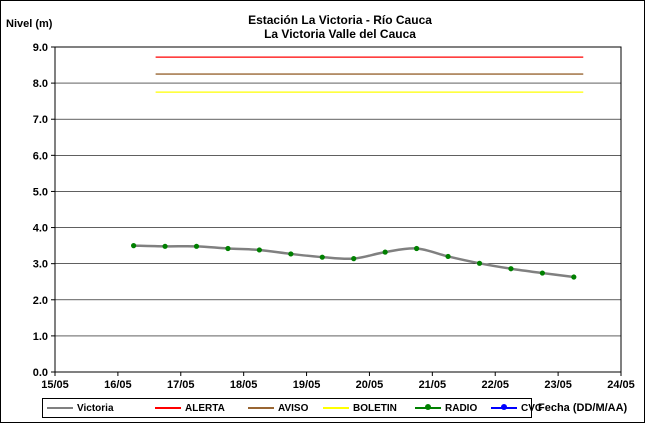  Describe the element at coordinates (433, 385) in the screenshot. I see `x-tick-label: 21/05` at that location.